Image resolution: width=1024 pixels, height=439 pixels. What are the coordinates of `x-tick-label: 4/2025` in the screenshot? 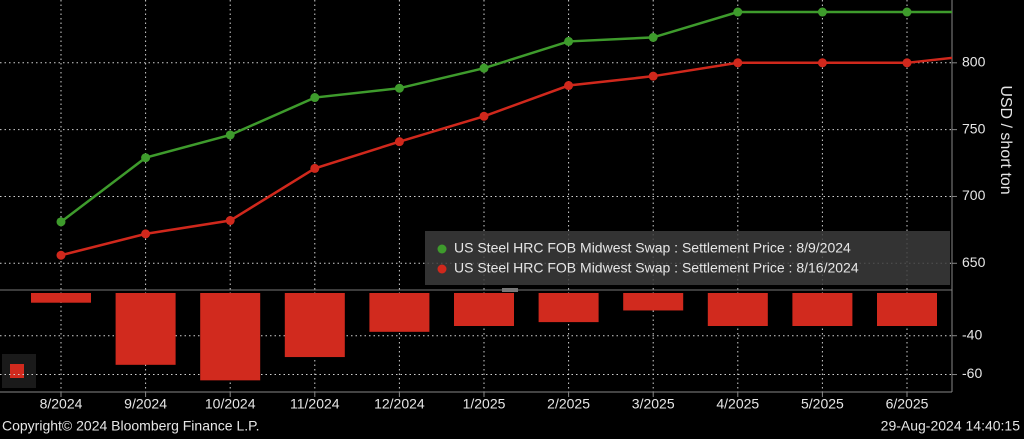 It's located at (737, 404).